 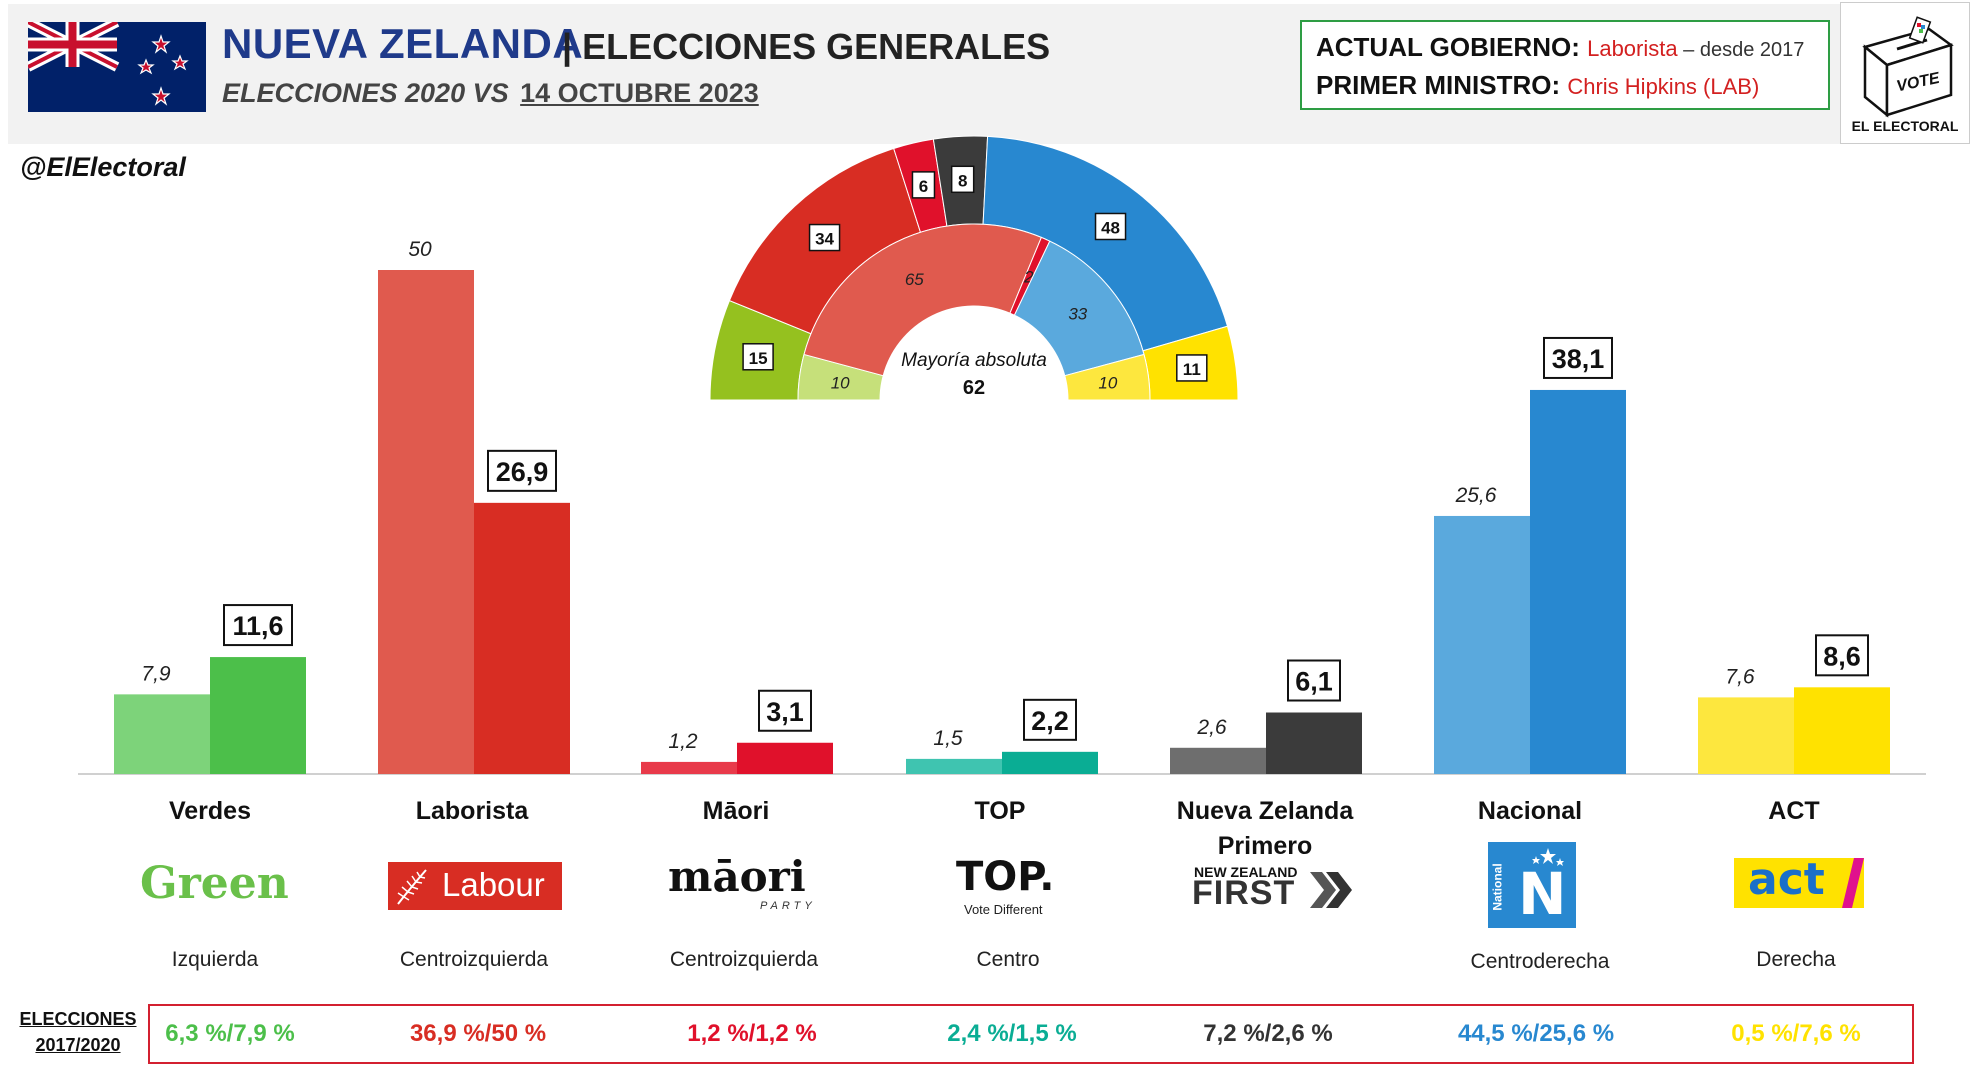 I want to click on act-party-logo: act, so click(x=1799, y=881).